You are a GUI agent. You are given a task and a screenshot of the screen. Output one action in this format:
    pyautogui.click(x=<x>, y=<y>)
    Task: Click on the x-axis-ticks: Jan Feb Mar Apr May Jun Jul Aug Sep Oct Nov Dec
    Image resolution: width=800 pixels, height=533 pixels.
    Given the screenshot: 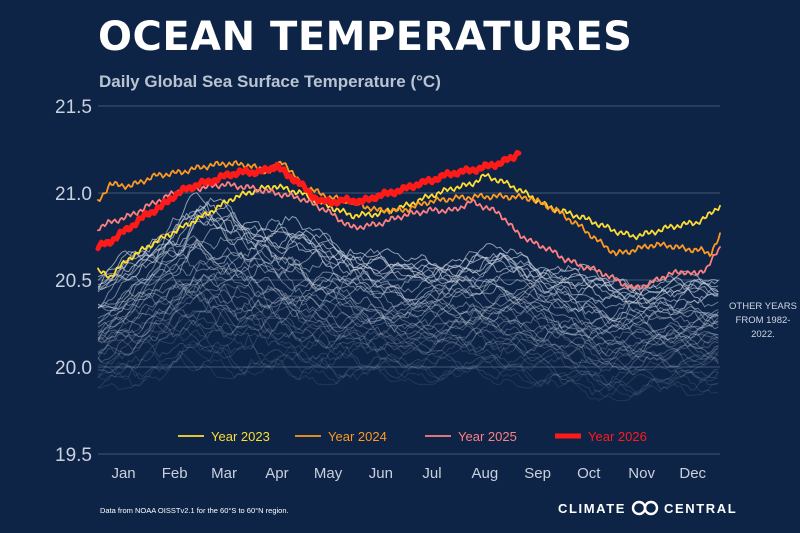 What is the action you would take?
    pyautogui.click(x=408, y=473)
    